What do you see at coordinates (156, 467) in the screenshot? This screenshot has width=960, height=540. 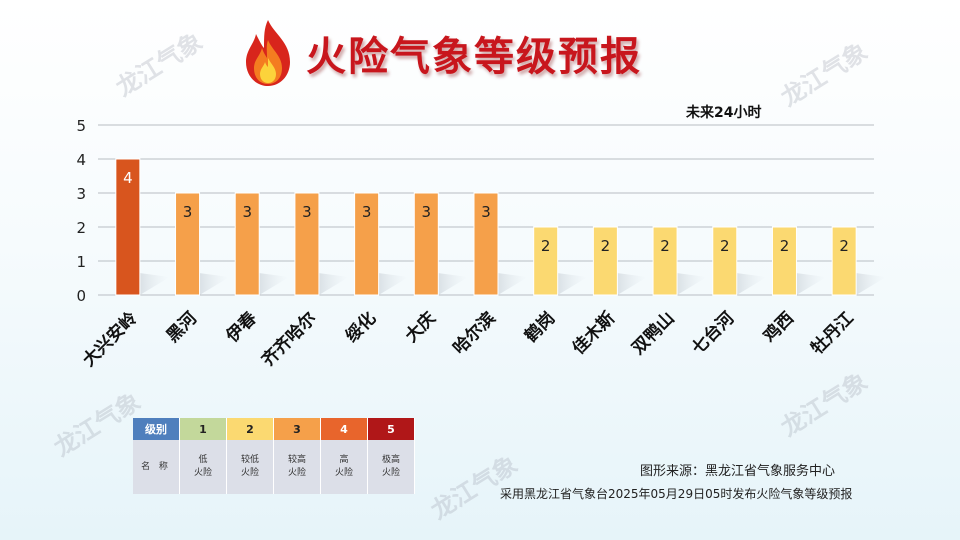 I see `legend-name-label: 名 称` at bounding box center [156, 467].